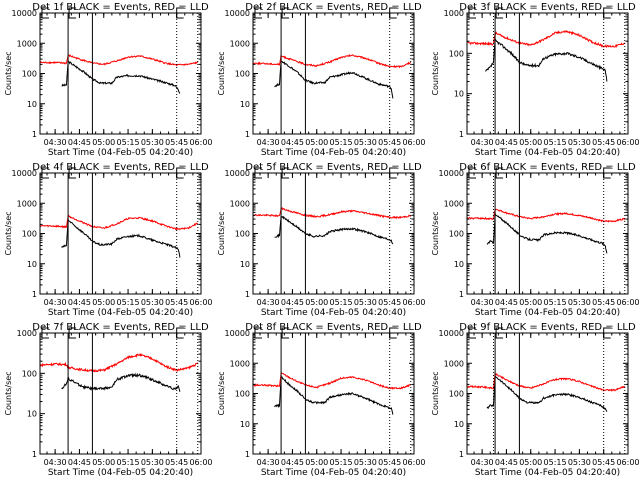 The width and height of the screenshot is (640, 480). What do you see at coordinates (547, 73) in the screenshot?
I see `plot-frame` at bounding box center [547, 73].